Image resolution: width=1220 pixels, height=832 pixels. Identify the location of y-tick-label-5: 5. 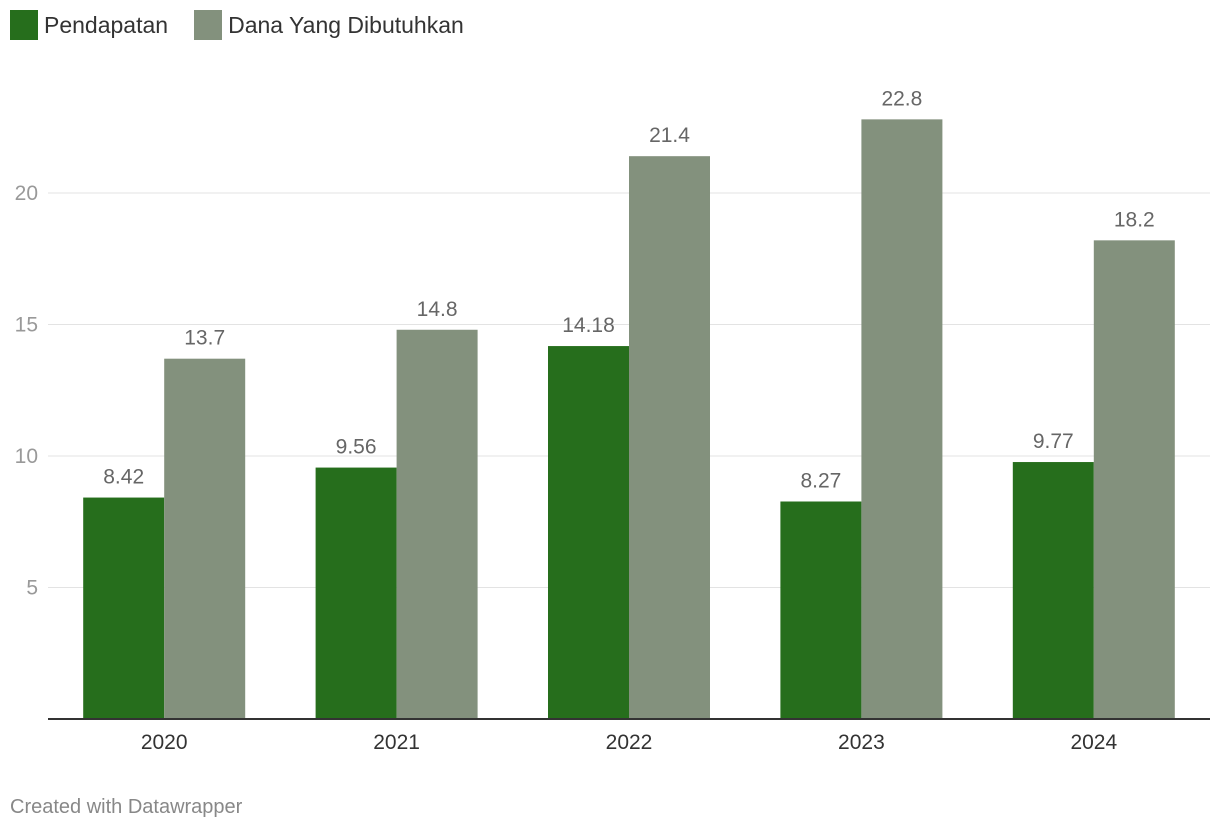
(32, 588).